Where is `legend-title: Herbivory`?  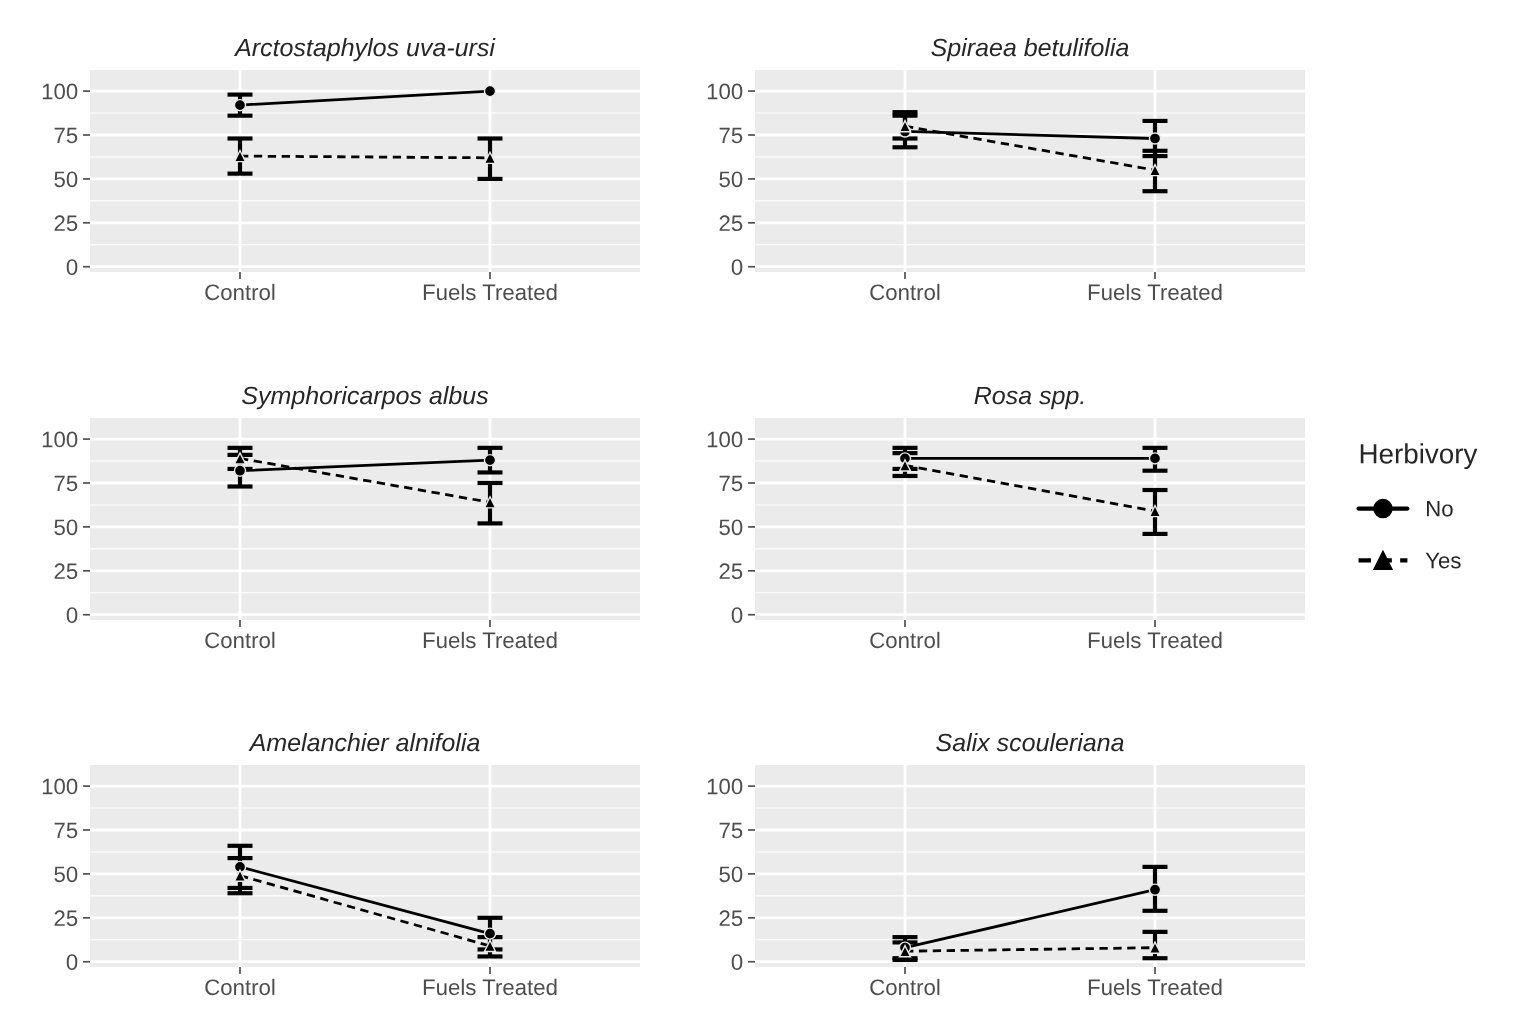
legend-title: Herbivory is located at coordinates (1419, 456).